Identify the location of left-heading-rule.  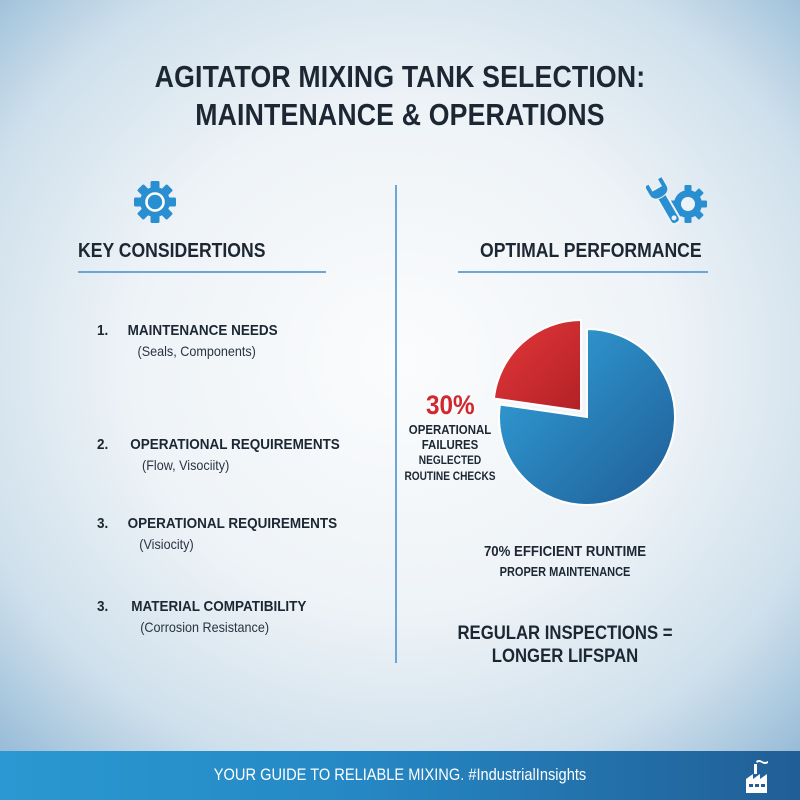
(202, 272).